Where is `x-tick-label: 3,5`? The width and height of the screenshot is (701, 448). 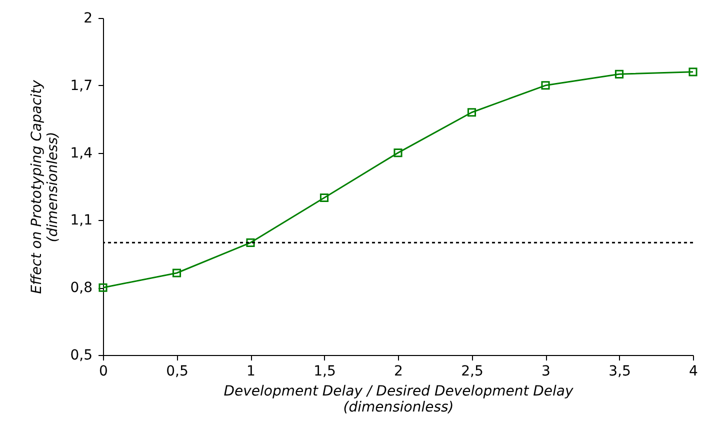 x-tick-label: 3,5 is located at coordinates (619, 372).